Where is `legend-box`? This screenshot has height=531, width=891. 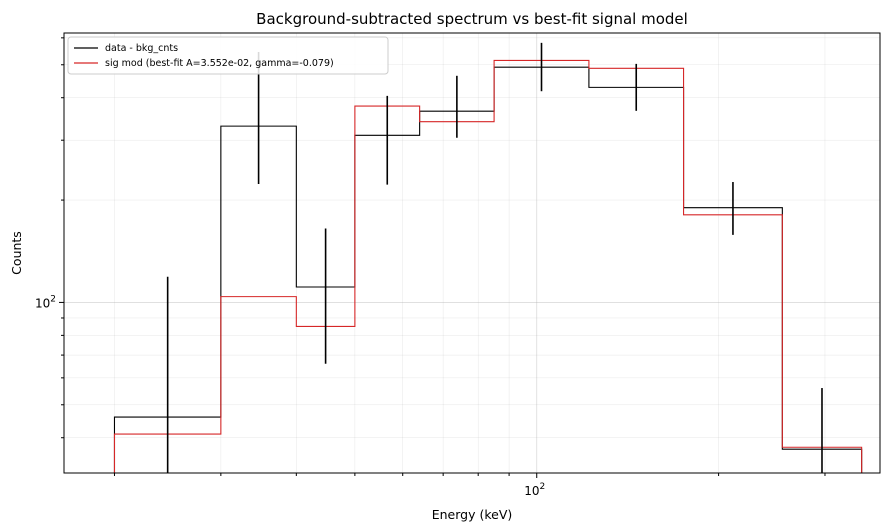 legend-box is located at coordinates (228, 55).